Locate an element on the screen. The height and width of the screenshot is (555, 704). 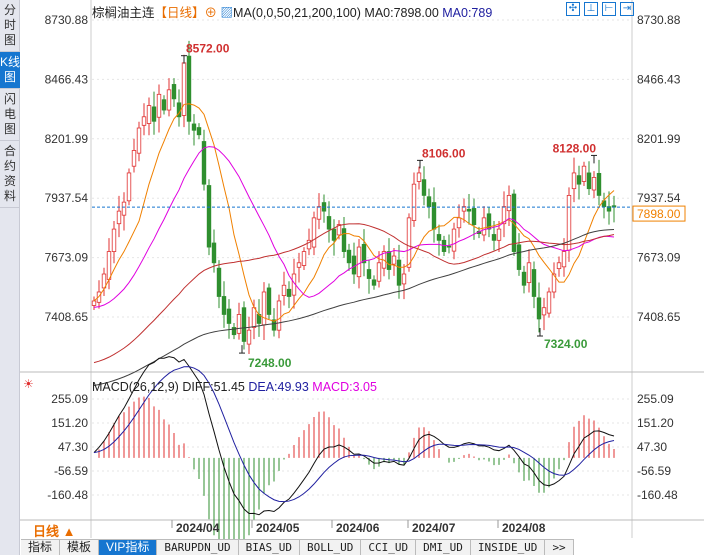
macd-tick-right: 151.20 is located at coordinates (655, 423).